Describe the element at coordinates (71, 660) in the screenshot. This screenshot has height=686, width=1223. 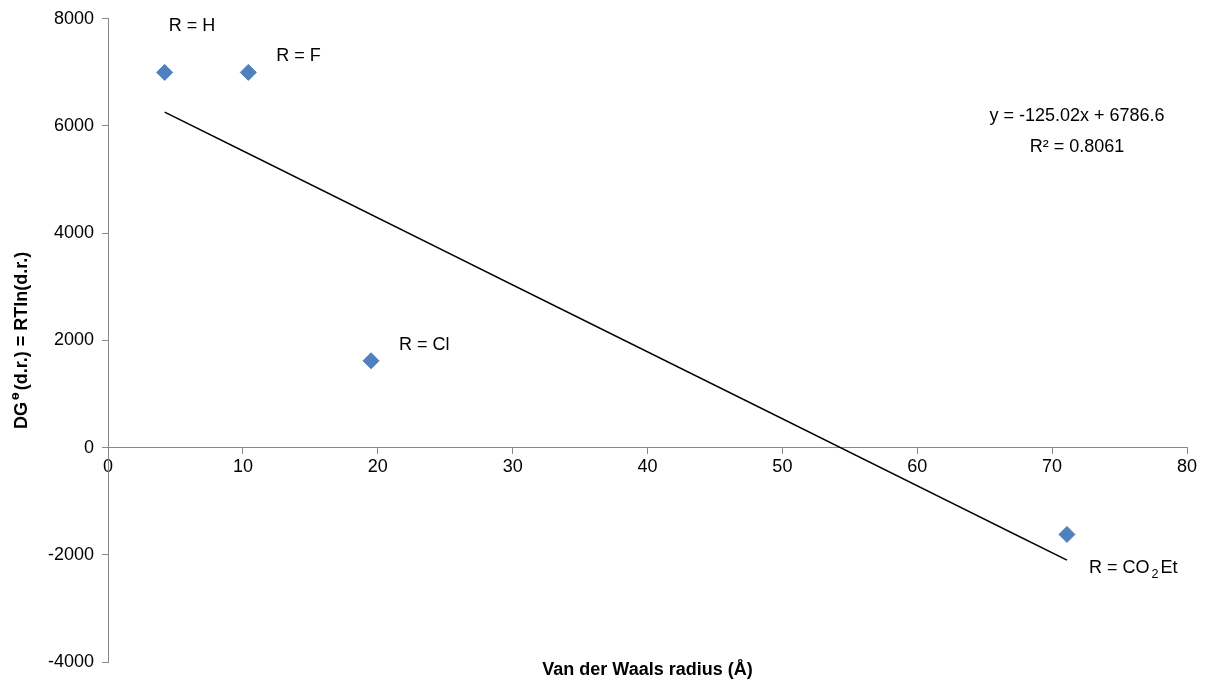
I see `y-tick-label: -4000` at that location.